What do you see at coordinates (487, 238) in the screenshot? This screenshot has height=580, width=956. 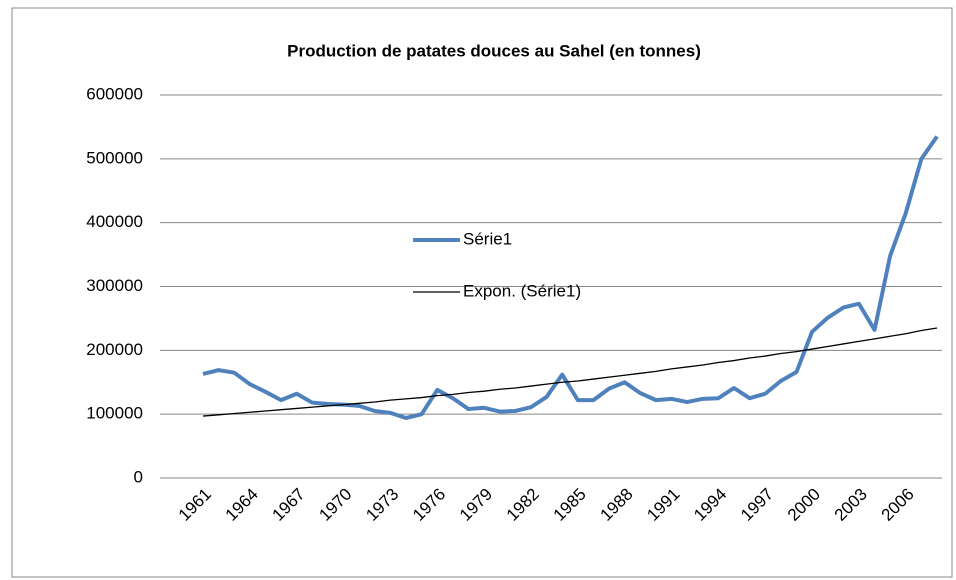 I see `legend-label: Série1` at bounding box center [487, 238].